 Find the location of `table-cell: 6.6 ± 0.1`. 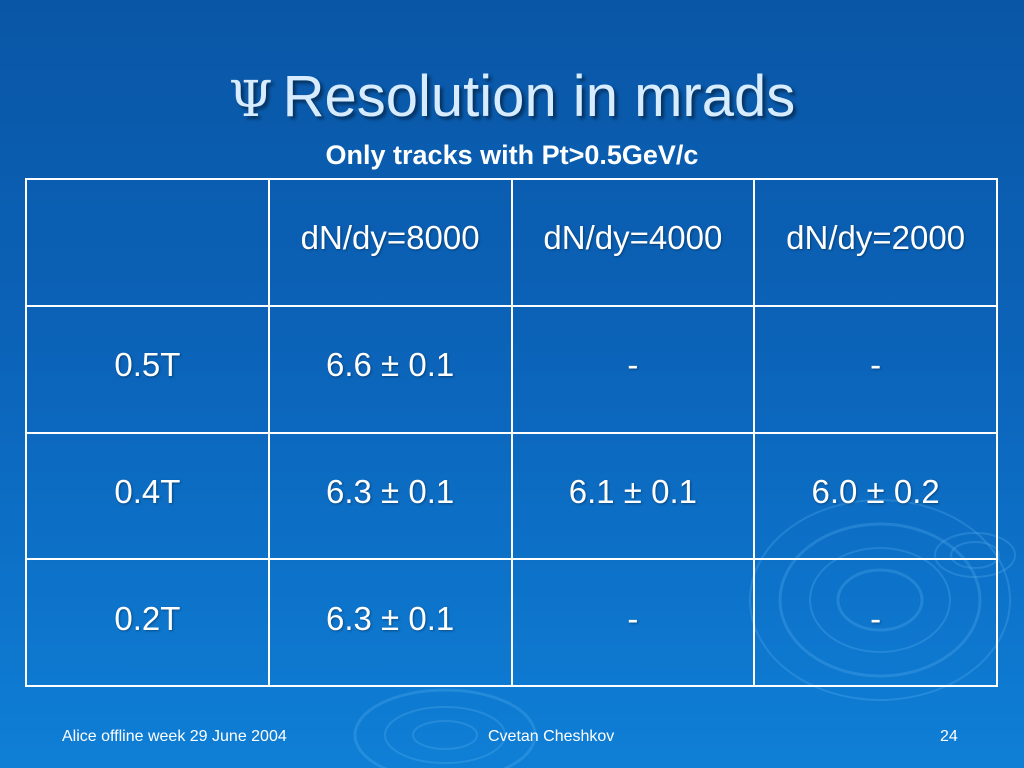

table-cell: 6.6 ± 0.1 is located at coordinates (390, 369).